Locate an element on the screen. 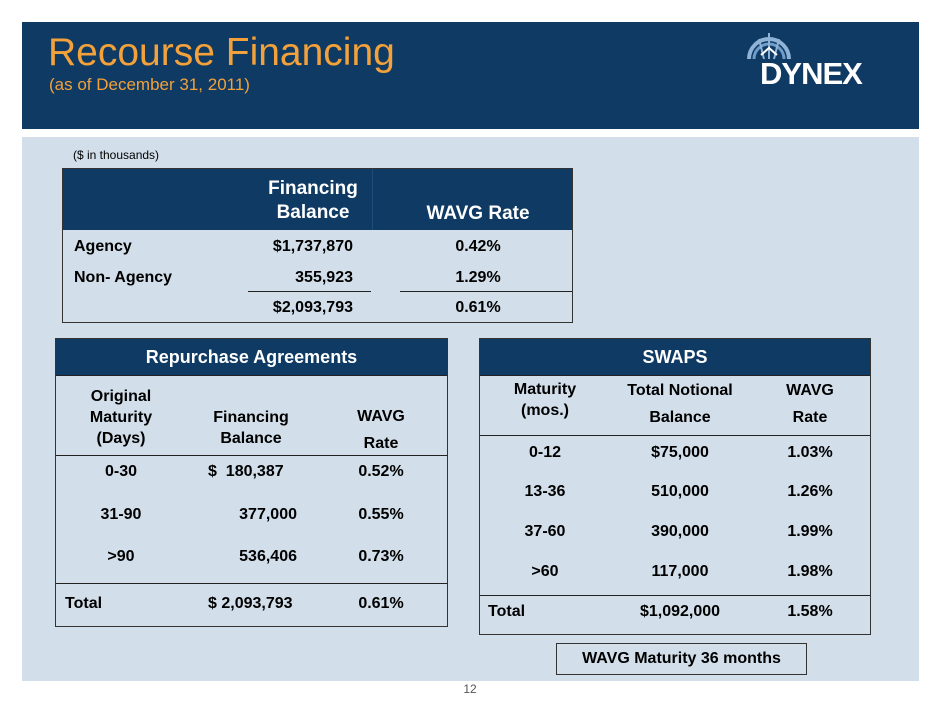 Image resolution: width=940 pixels, height=705 pixels. table-row-balance: 536,406 is located at coordinates (268, 556).